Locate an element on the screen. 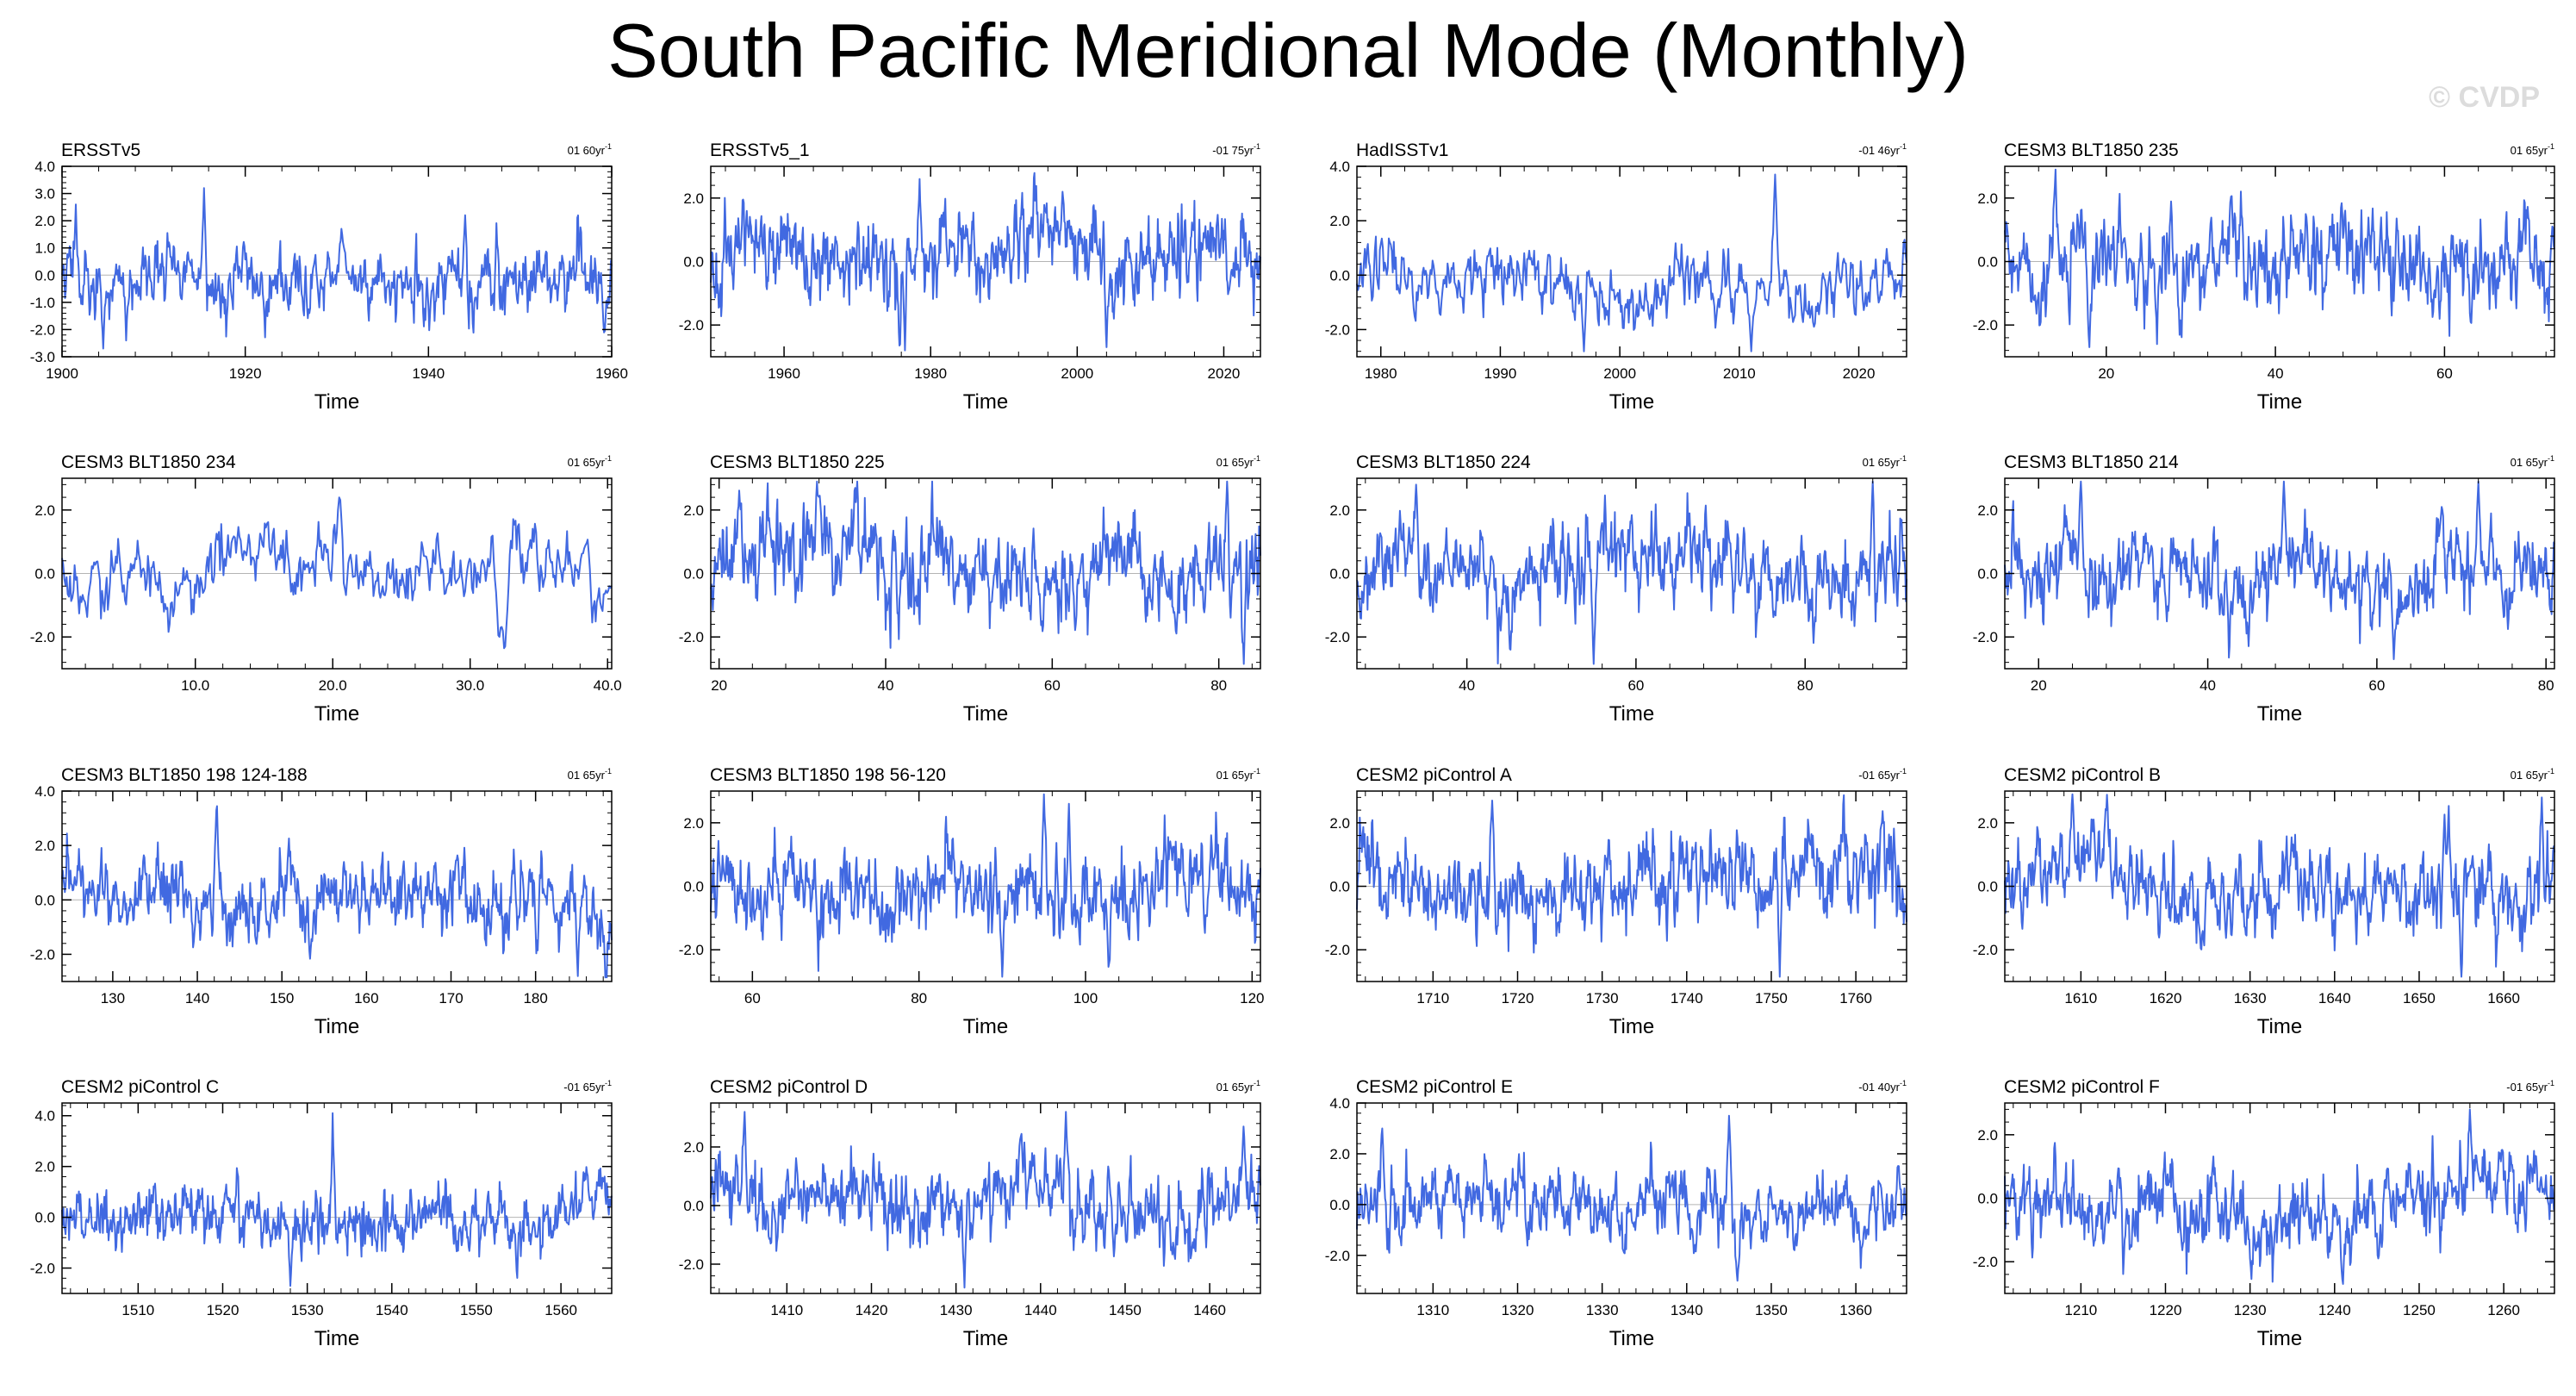 This screenshot has height=1396, width=2576. panel-title: HadISSTv1 is located at coordinates (1402, 150).